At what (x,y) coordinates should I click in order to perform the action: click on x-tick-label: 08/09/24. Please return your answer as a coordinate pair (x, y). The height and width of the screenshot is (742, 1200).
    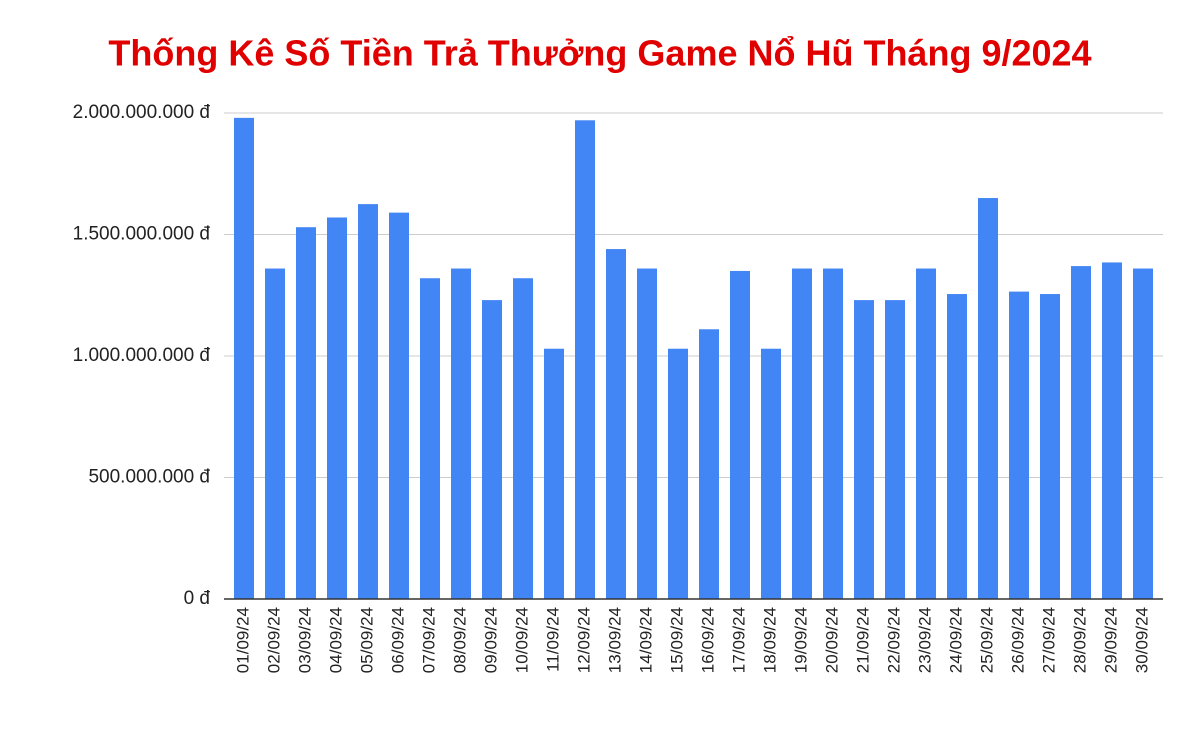
    Looking at the image, I should click on (459, 640).